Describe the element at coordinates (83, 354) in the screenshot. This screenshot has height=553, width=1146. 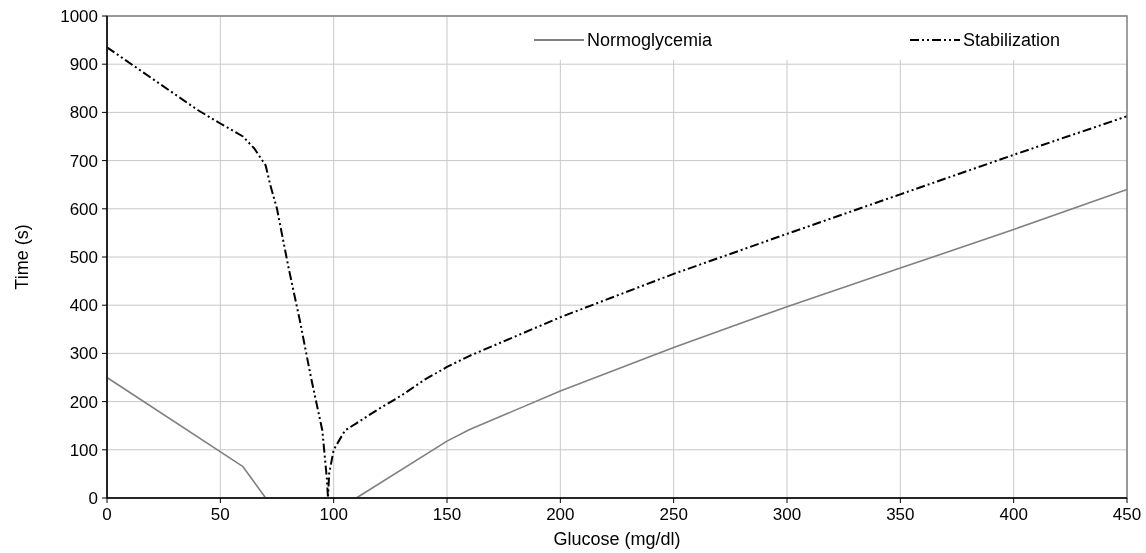
I see `y-tick-label: 300` at that location.